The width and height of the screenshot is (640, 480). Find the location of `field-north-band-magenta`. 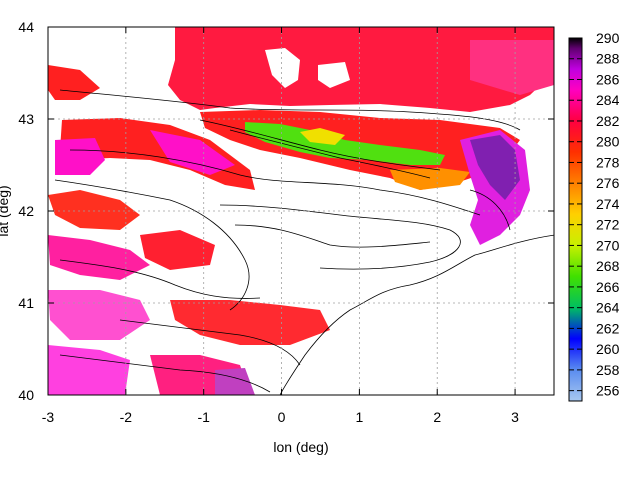

field-north-band-magenta is located at coordinates (512, 67).